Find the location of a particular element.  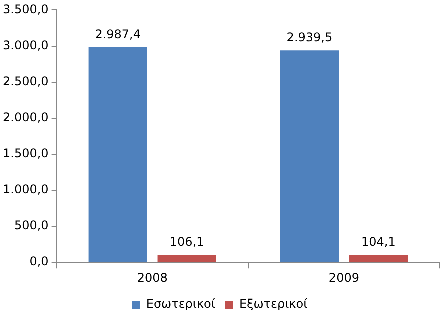

y-tick-label: 3.500,0 is located at coordinates (25, 9).